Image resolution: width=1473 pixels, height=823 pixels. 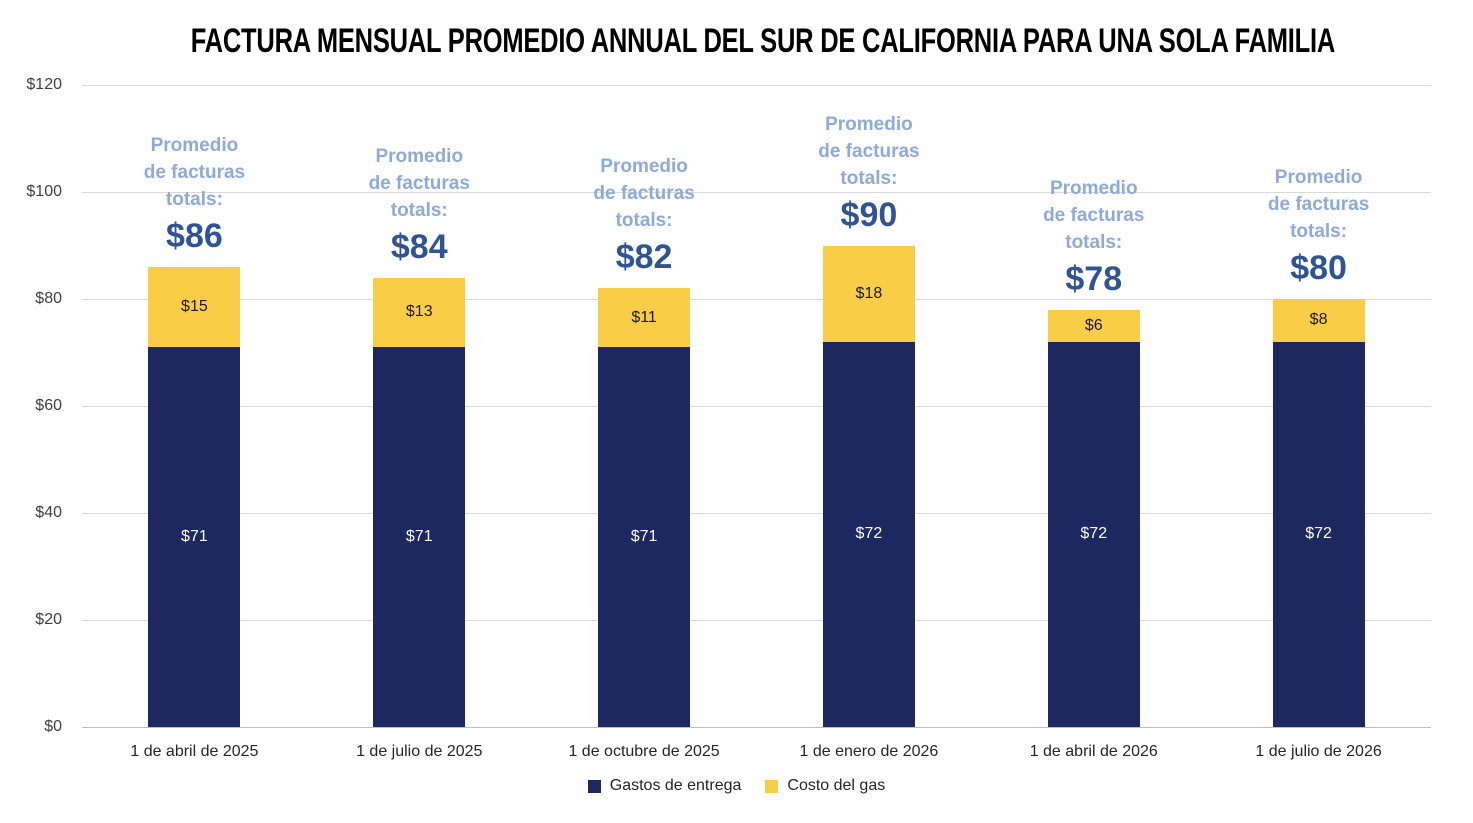 What do you see at coordinates (869, 214) in the screenshot?
I see `annotation-total: $90` at bounding box center [869, 214].